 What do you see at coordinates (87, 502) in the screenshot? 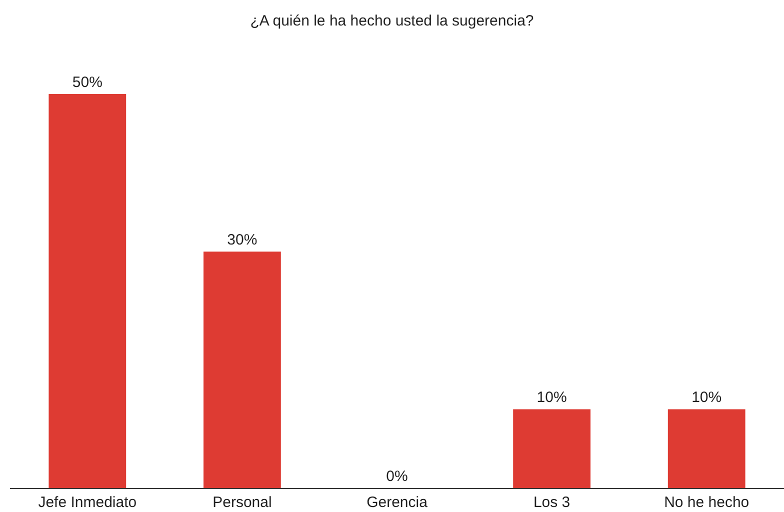
I see `x-tick-label: Jefe Inmediato` at bounding box center [87, 502].